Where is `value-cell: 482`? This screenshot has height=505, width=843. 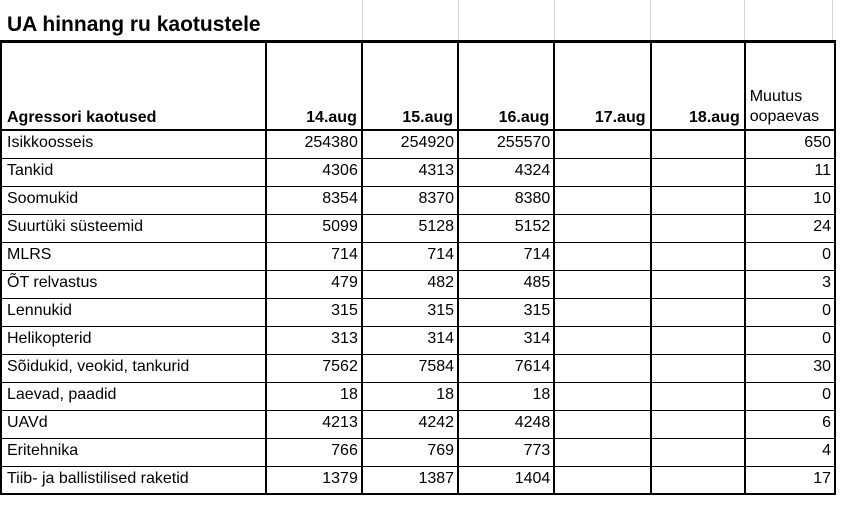
value-cell: 482 is located at coordinates (410, 284).